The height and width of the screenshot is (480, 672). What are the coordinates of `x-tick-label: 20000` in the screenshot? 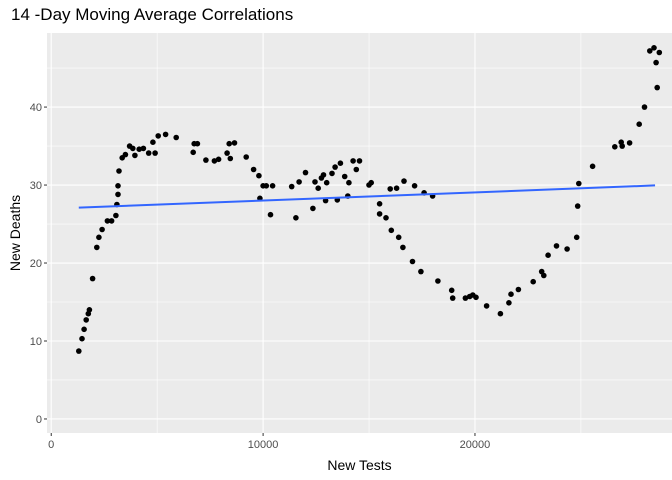 It's located at (475, 445).